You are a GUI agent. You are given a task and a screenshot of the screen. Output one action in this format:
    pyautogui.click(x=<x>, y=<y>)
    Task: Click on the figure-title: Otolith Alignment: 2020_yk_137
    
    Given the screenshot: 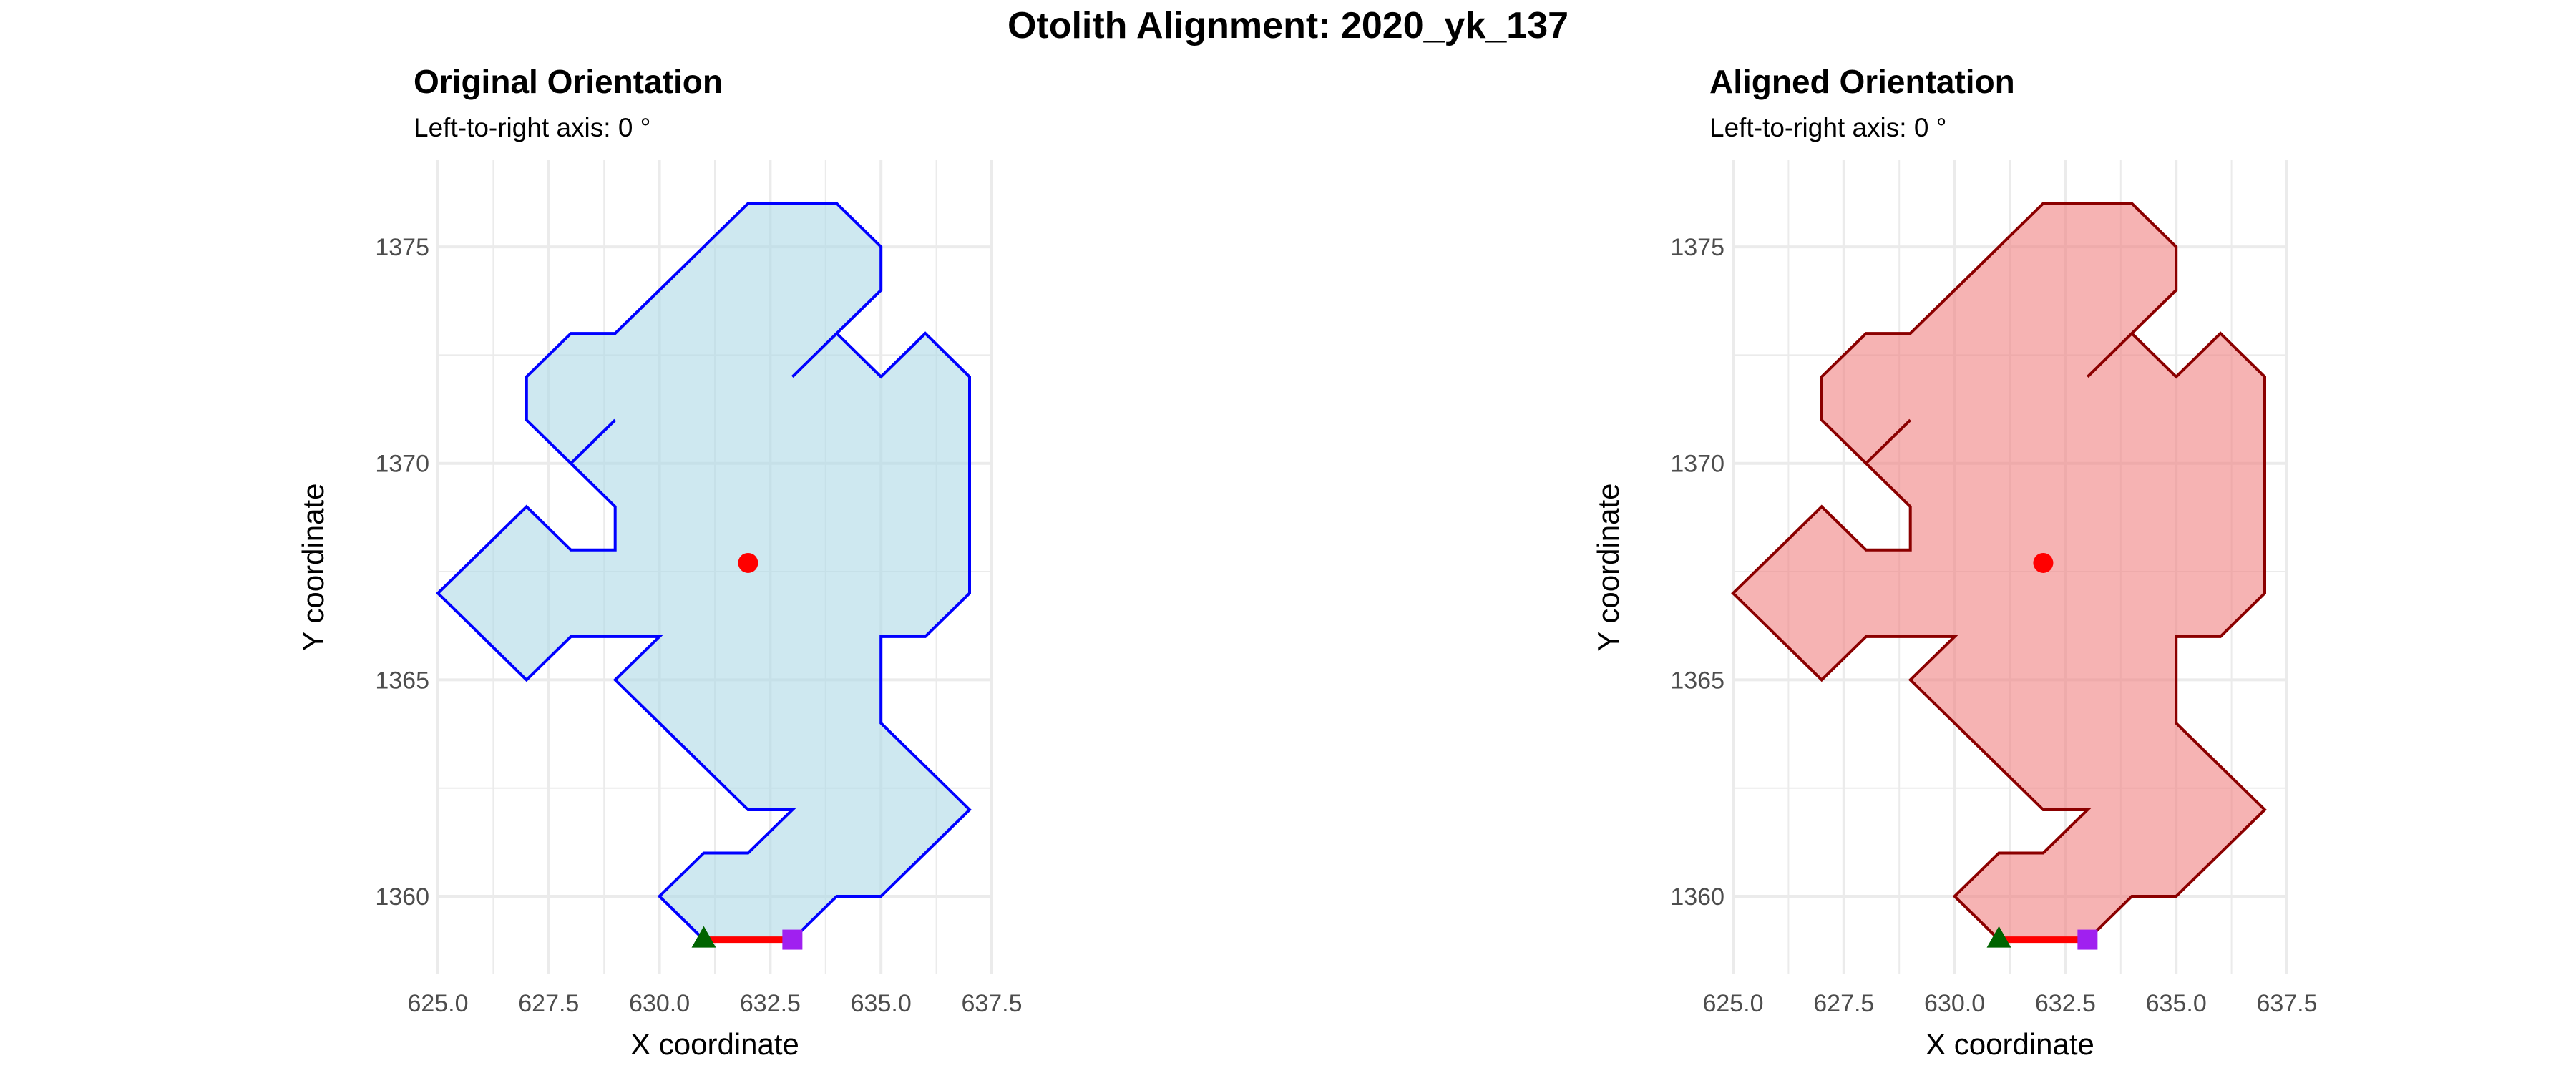 What is the action you would take?
    pyautogui.click(x=1288, y=25)
    